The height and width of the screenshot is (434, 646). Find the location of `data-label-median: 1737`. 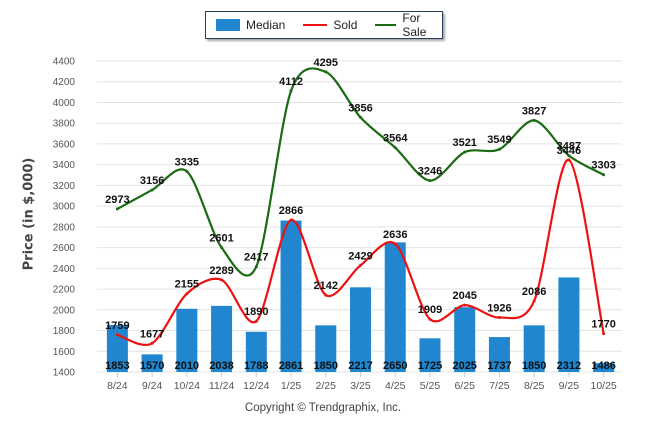

data-label-median: 1737 is located at coordinates (499, 366).